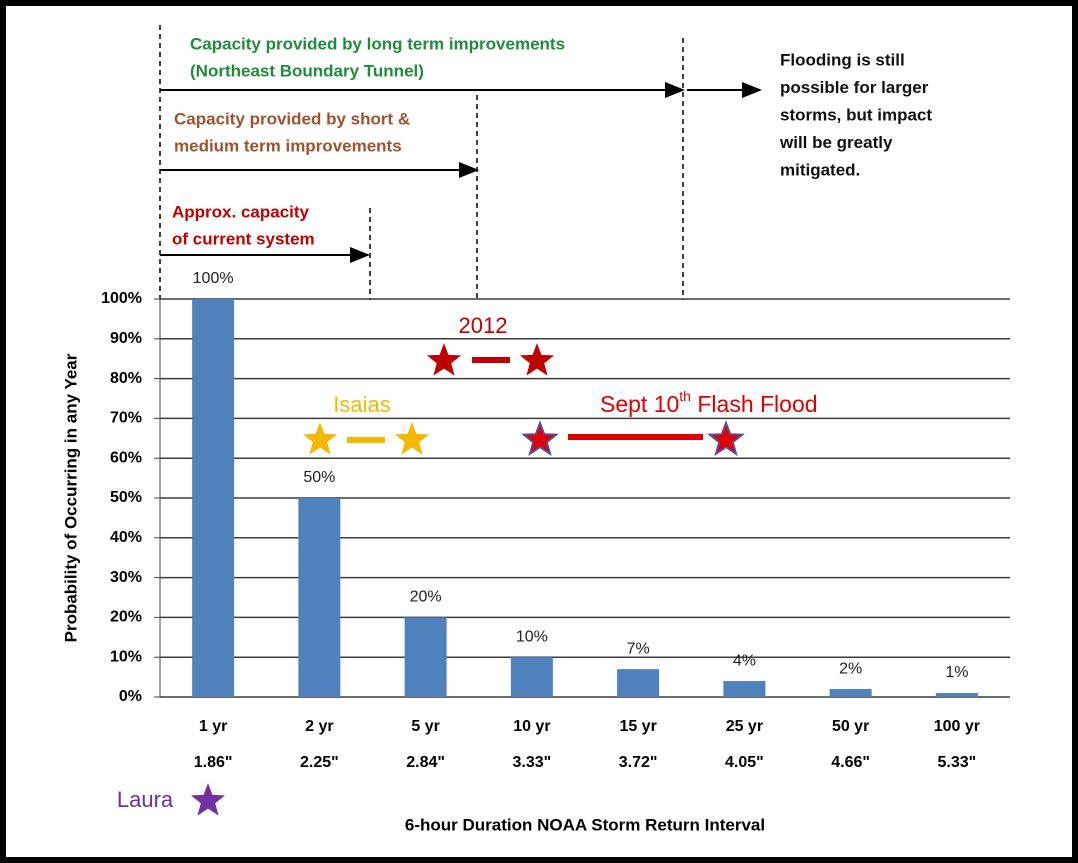  Describe the element at coordinates (957, 726) in the screenshot. I see `x-tick-label: 100 yr` at that location.